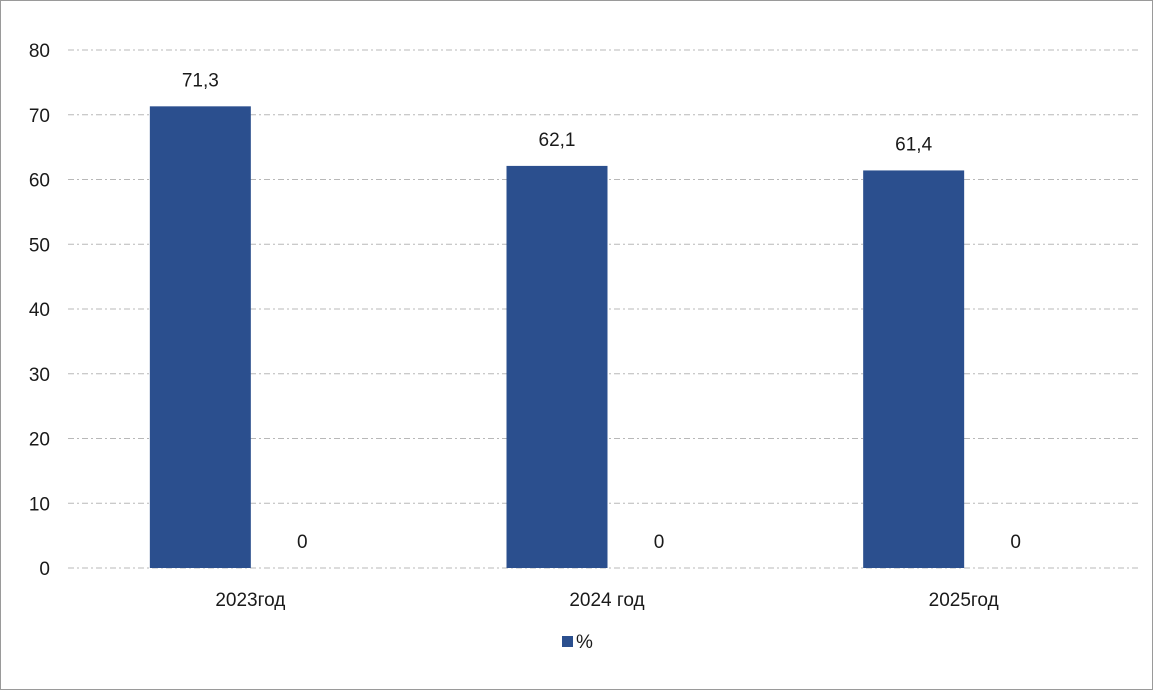 Image resolution: width=1153 pixels, height=695 pixels. Describe the element at coordinates (39, 440) in the screenshot. I see `y-tick-label: 20` at that location.